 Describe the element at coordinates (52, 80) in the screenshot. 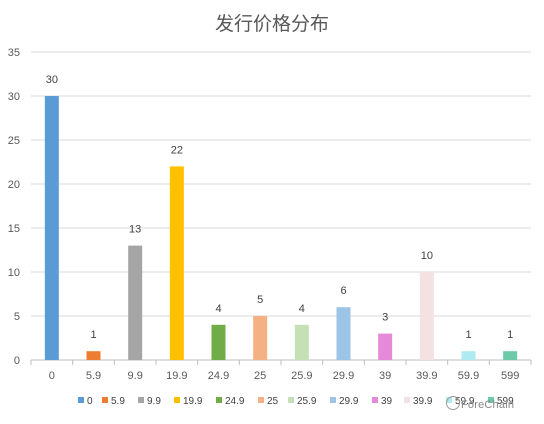

I see `data-label: 30` at that location.